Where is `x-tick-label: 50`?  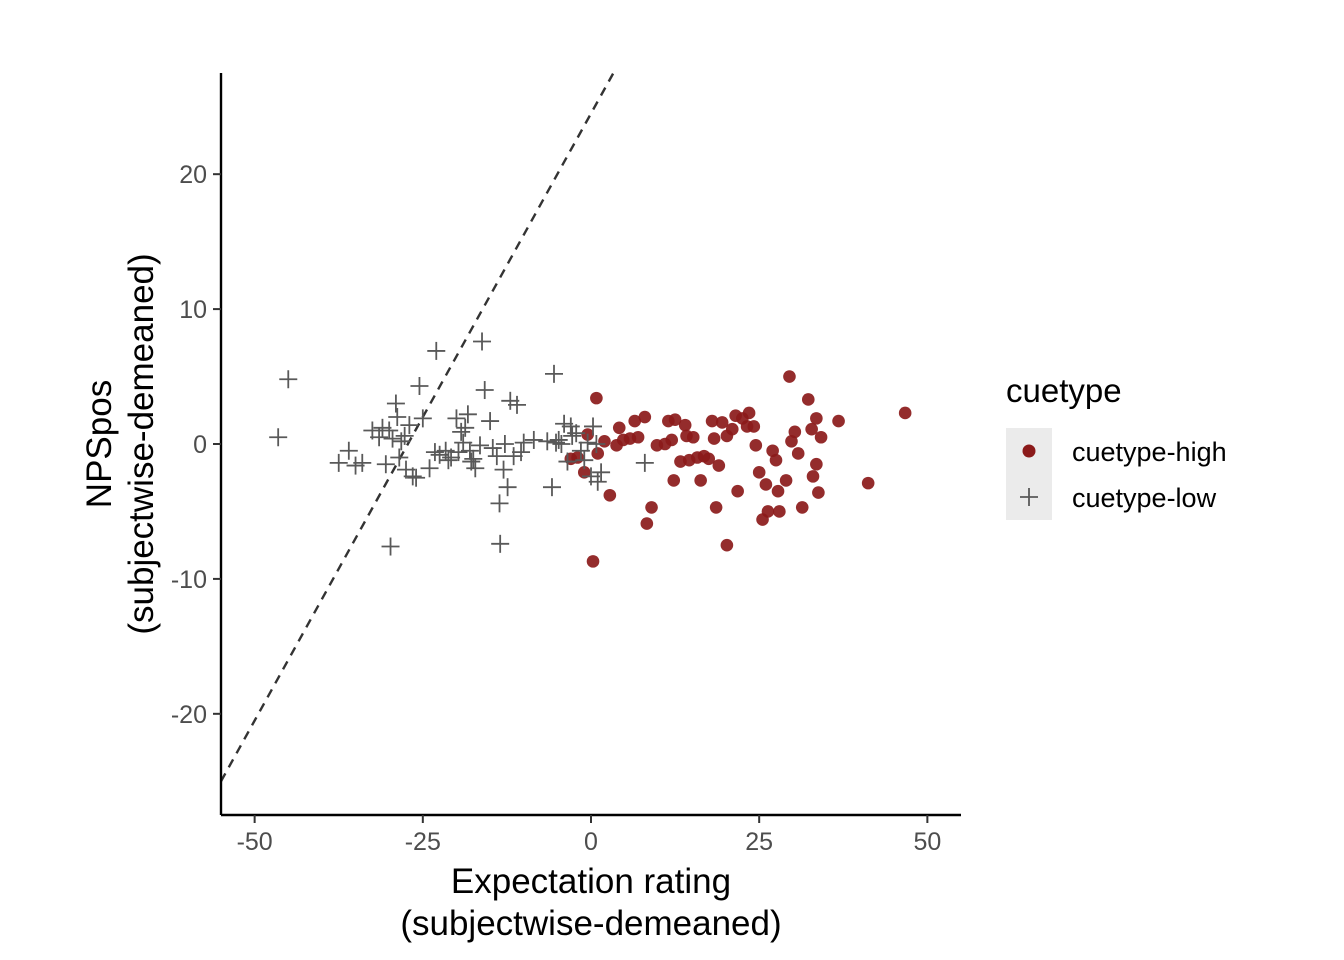 x-tick-label: 50 is located at coordinates (927, 842).